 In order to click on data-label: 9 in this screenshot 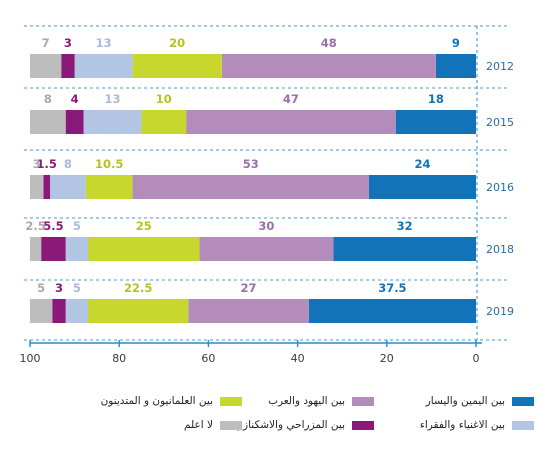, I will do `click(456, 43)`.